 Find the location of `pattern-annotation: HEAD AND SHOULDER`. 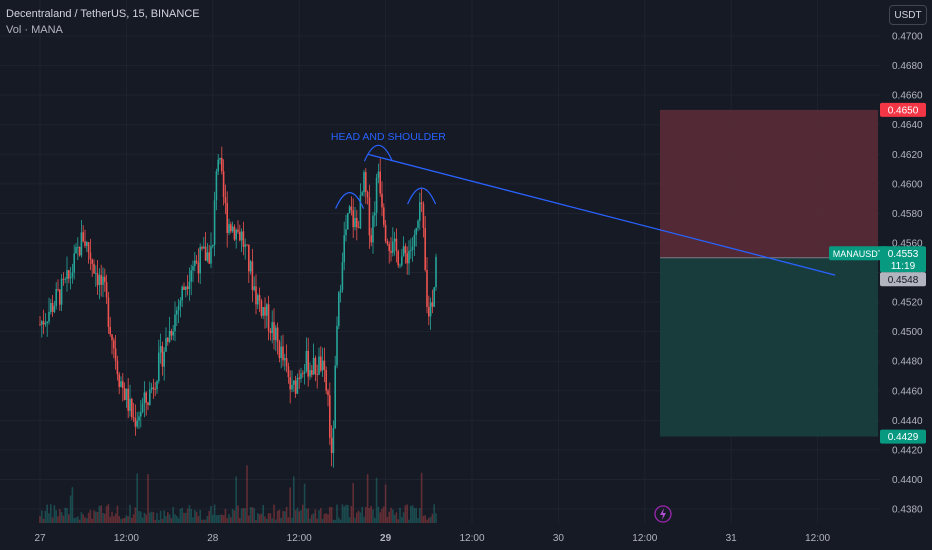

pattern-annotation: HEAD AND SHOULDER is located at coordinates (388, 137).